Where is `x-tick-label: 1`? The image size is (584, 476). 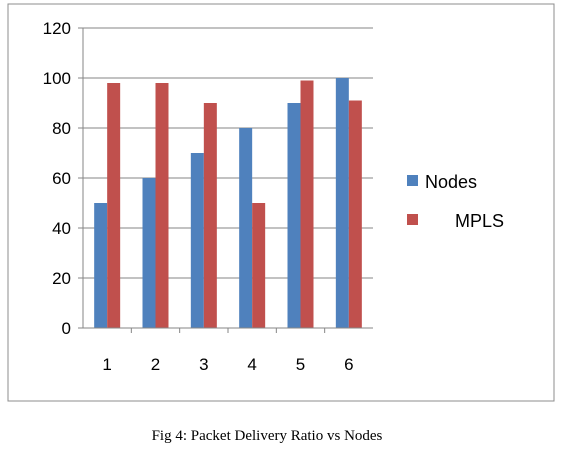
x-tick-label: 1 is located at coordinates (106, 364).